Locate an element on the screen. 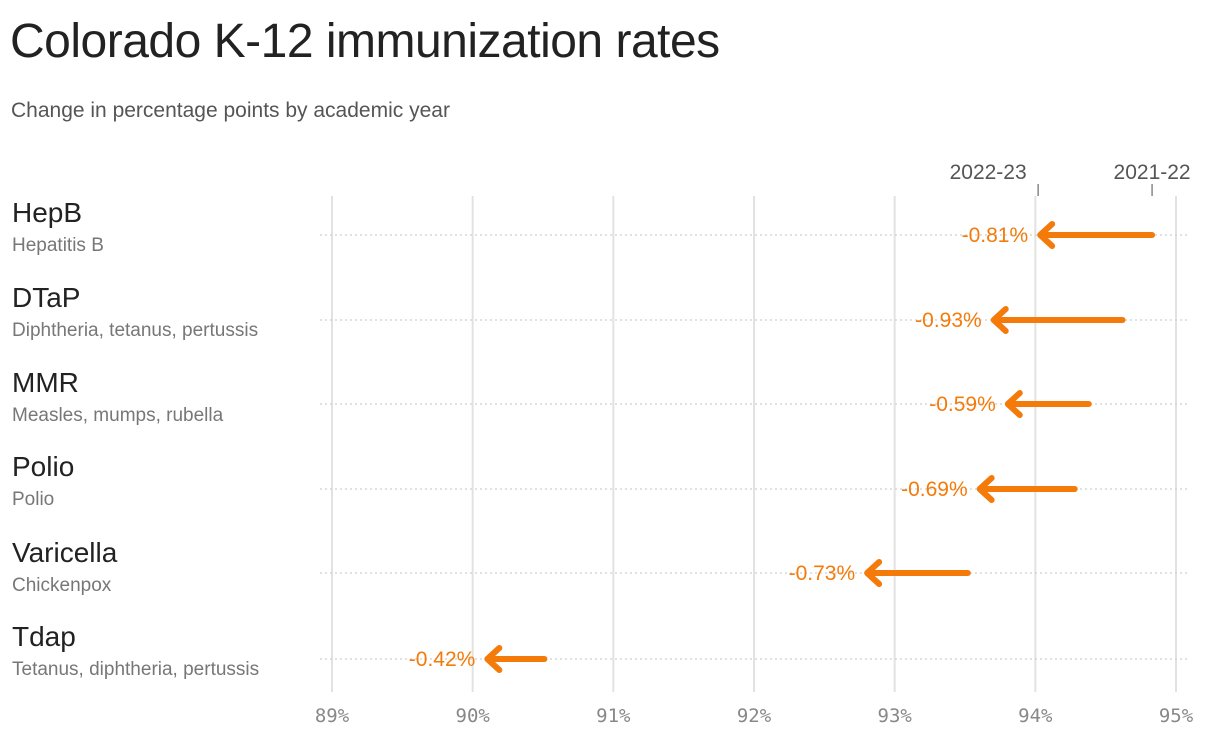 Image resolution: width=1220 pixels, height=736 pixels. chart-title: Colorado K-12 immunization rates is located at coordinates (365, 41).